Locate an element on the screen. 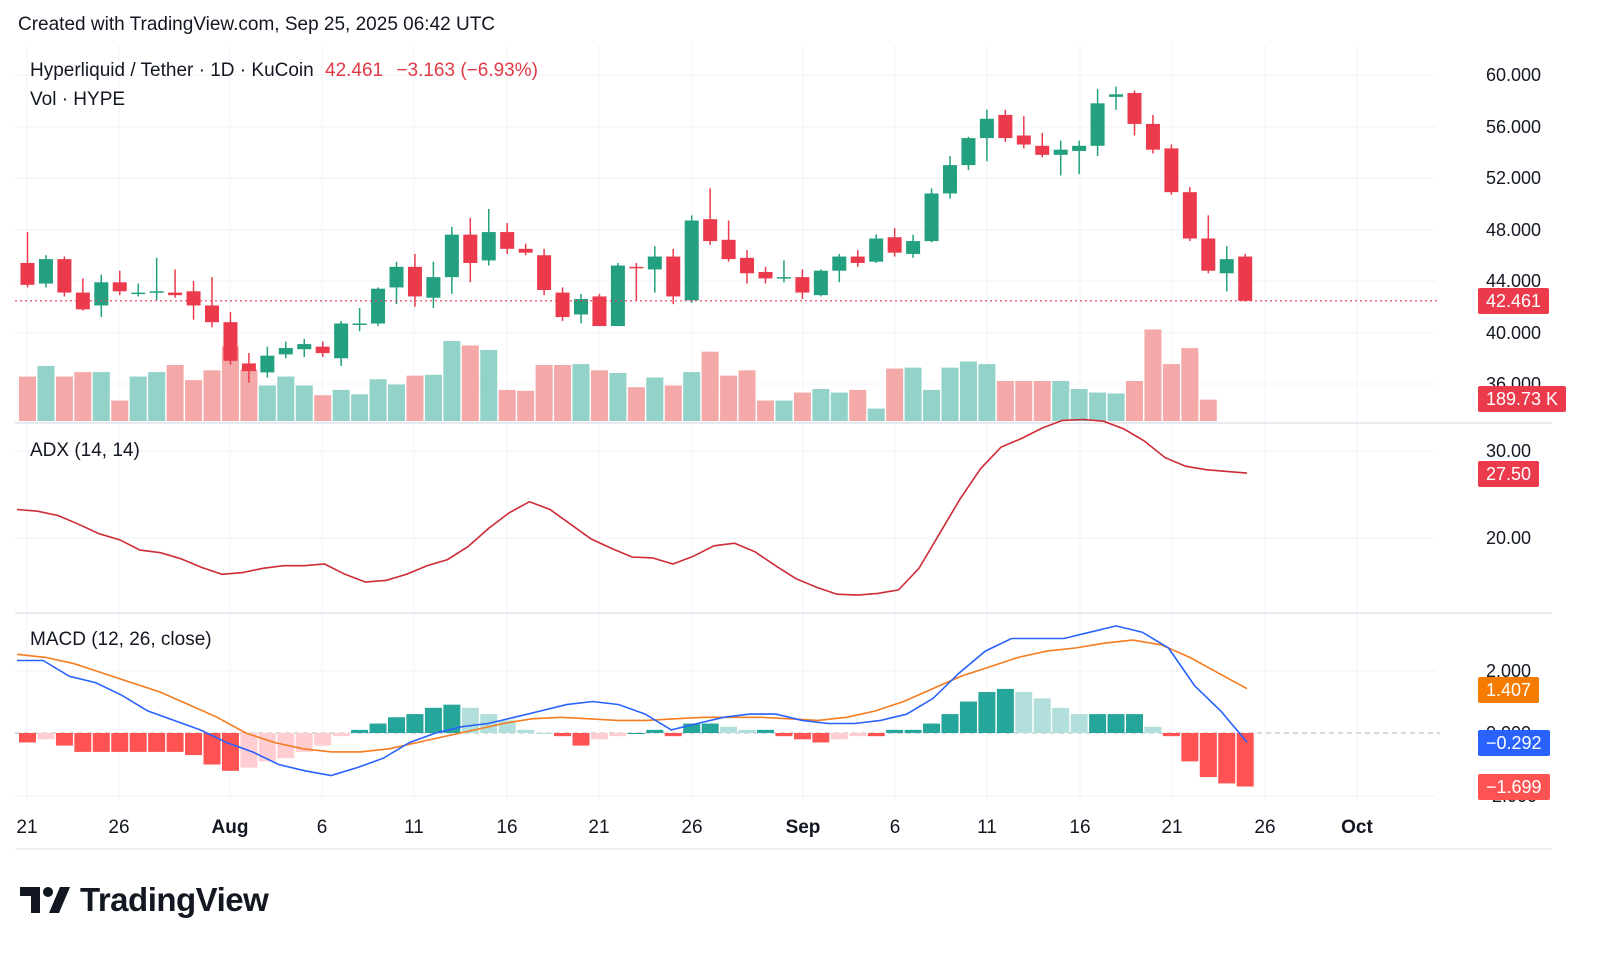  adx-badge: 27.50 is located at coordinates (1509, 474).